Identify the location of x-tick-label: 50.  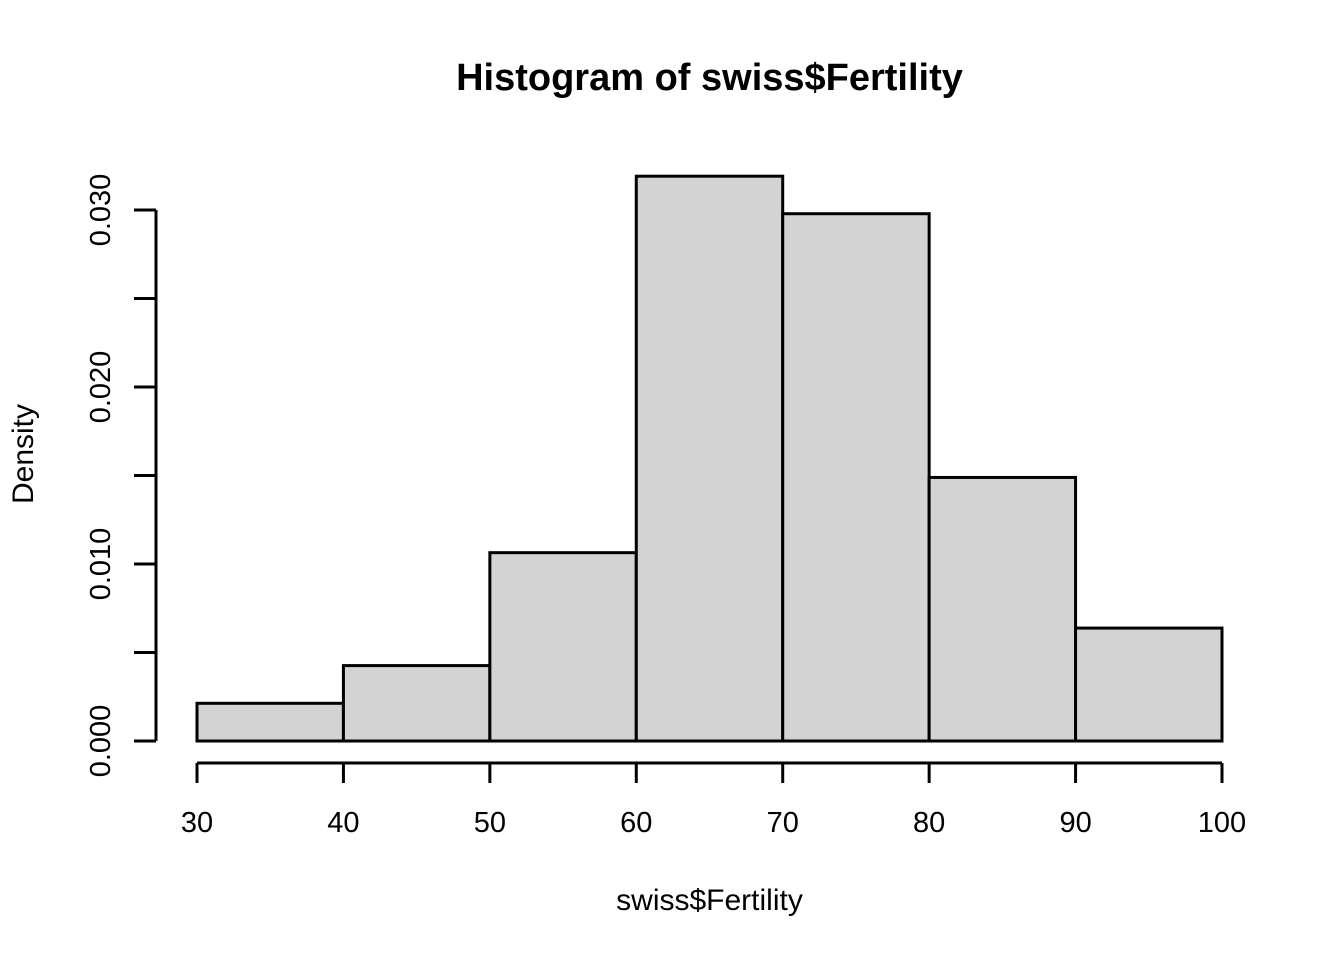
(490, 823).